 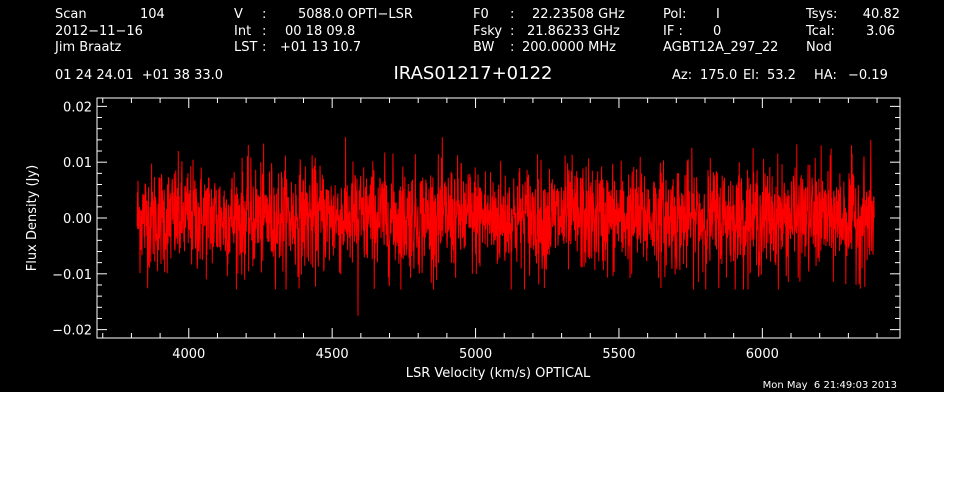 I want to click on x-tick-label: 4500, so click(x=332, y=354).